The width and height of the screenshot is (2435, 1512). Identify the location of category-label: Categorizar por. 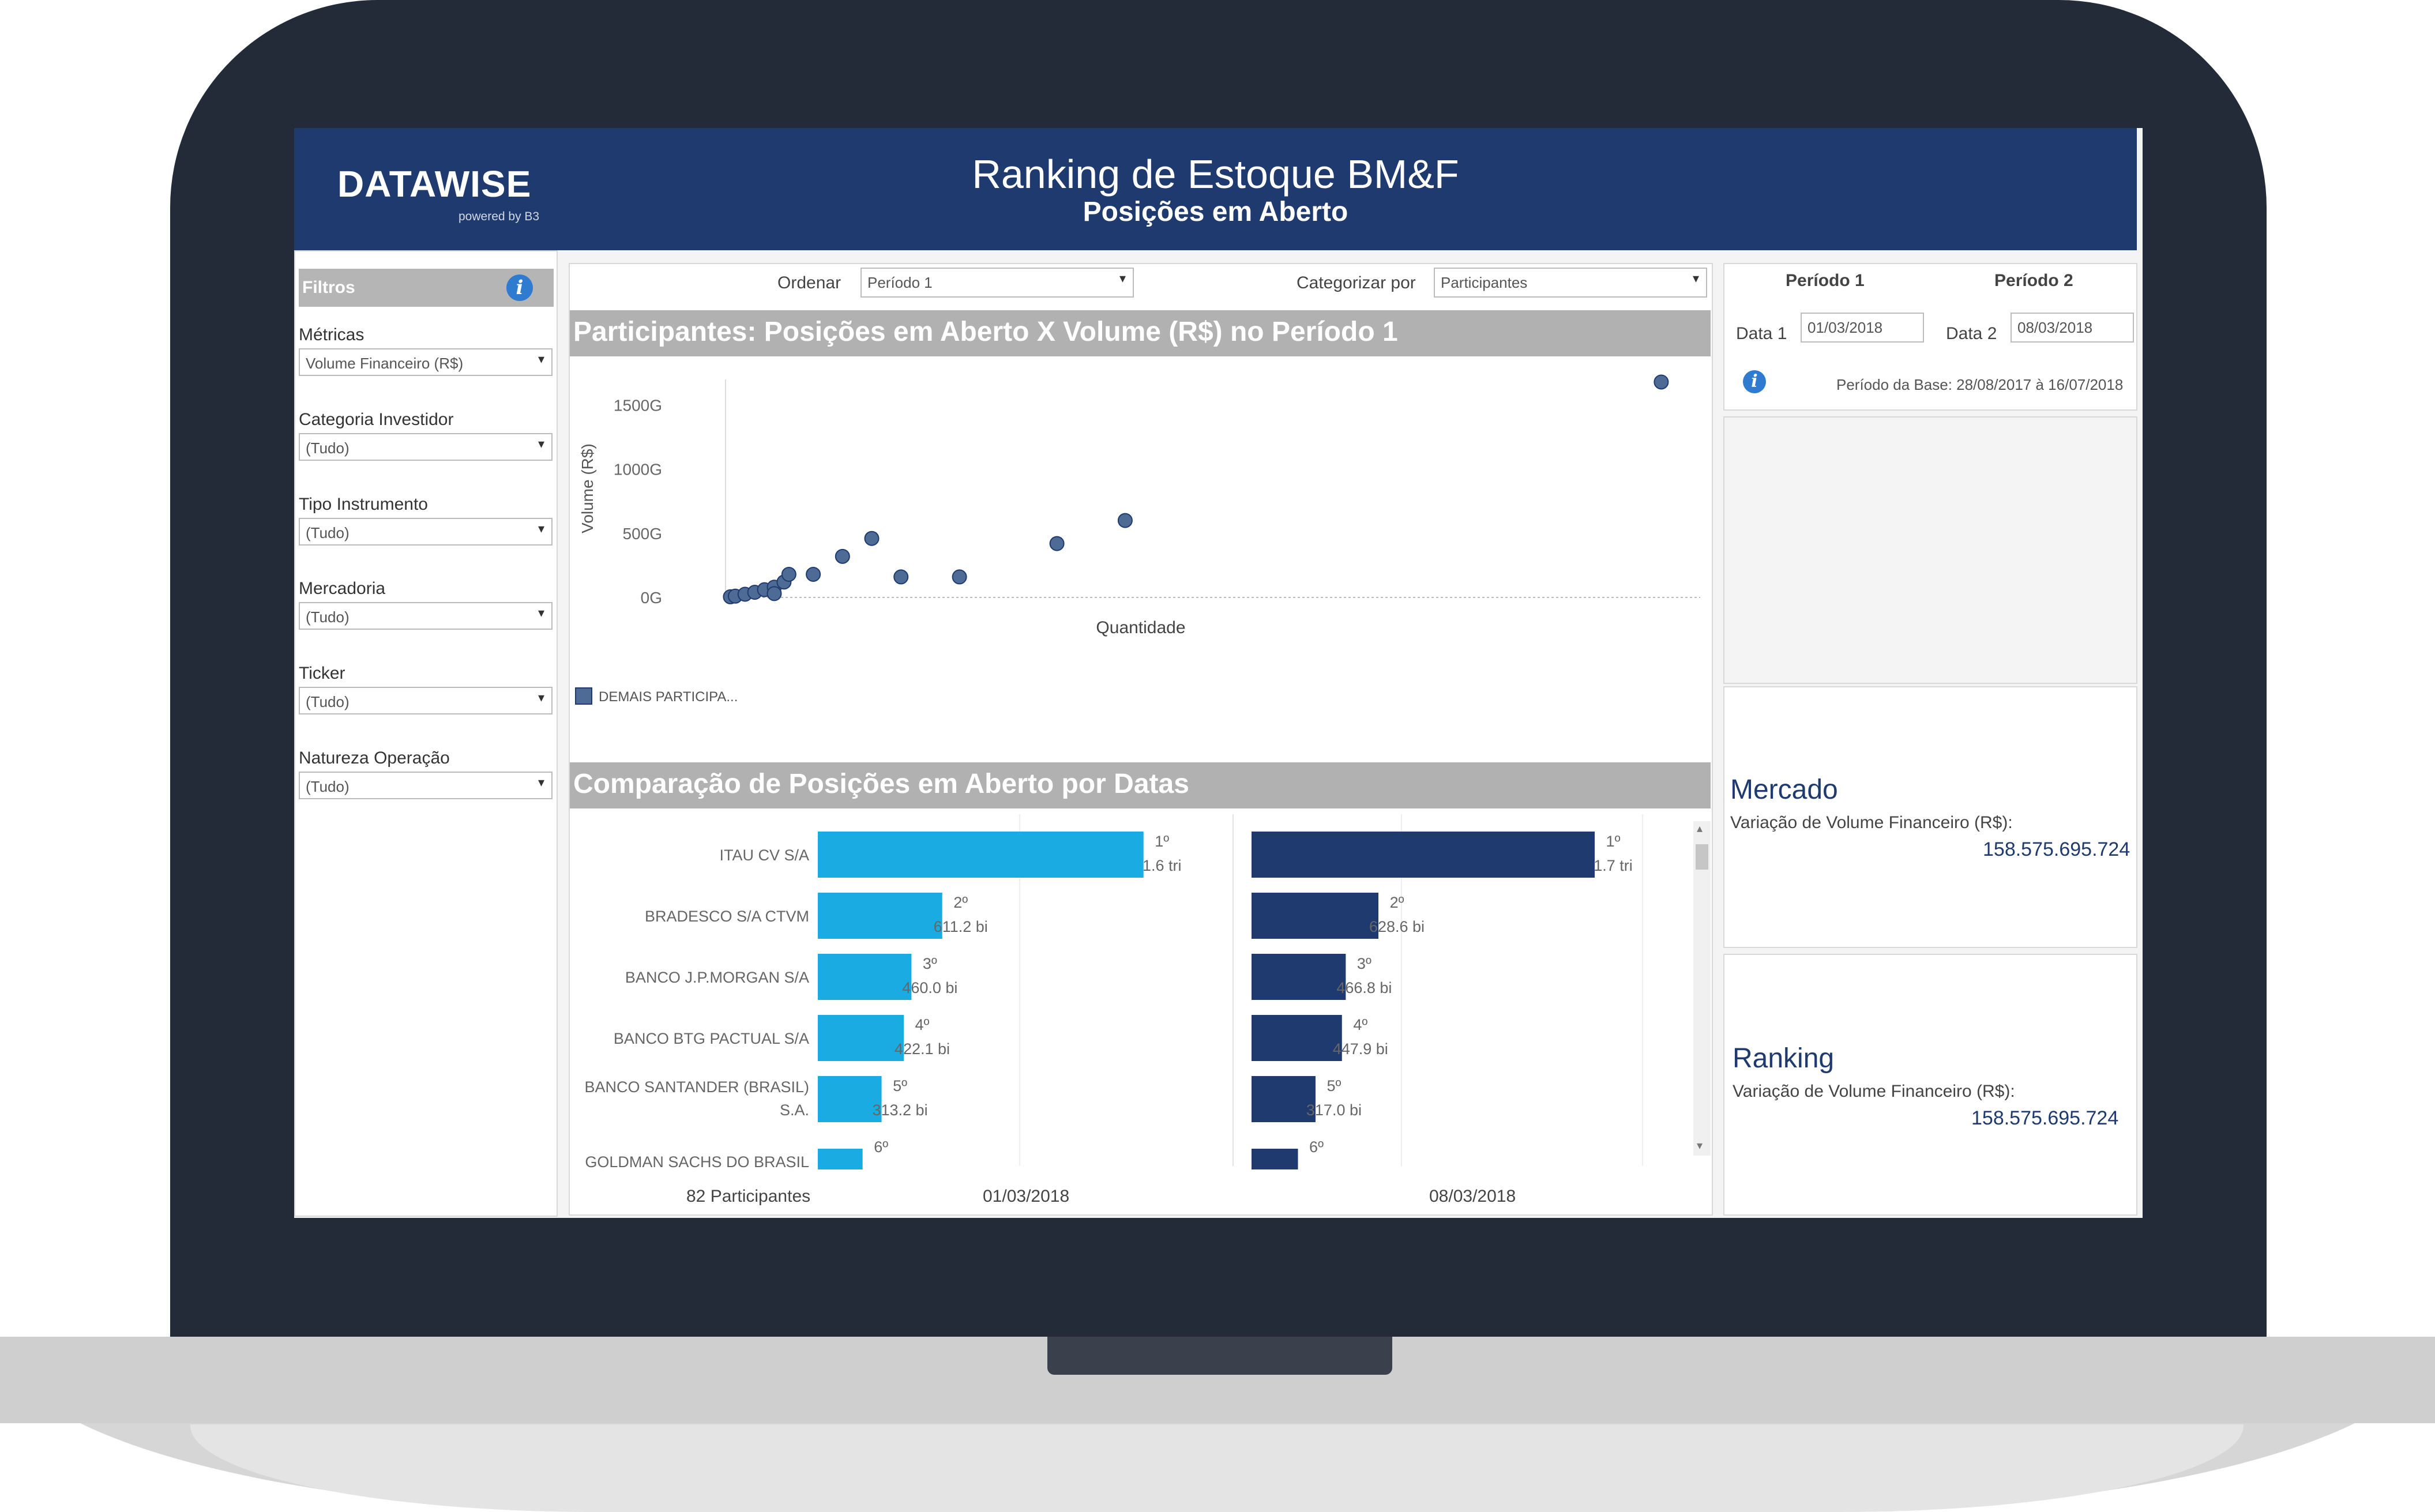
(1357, 282).